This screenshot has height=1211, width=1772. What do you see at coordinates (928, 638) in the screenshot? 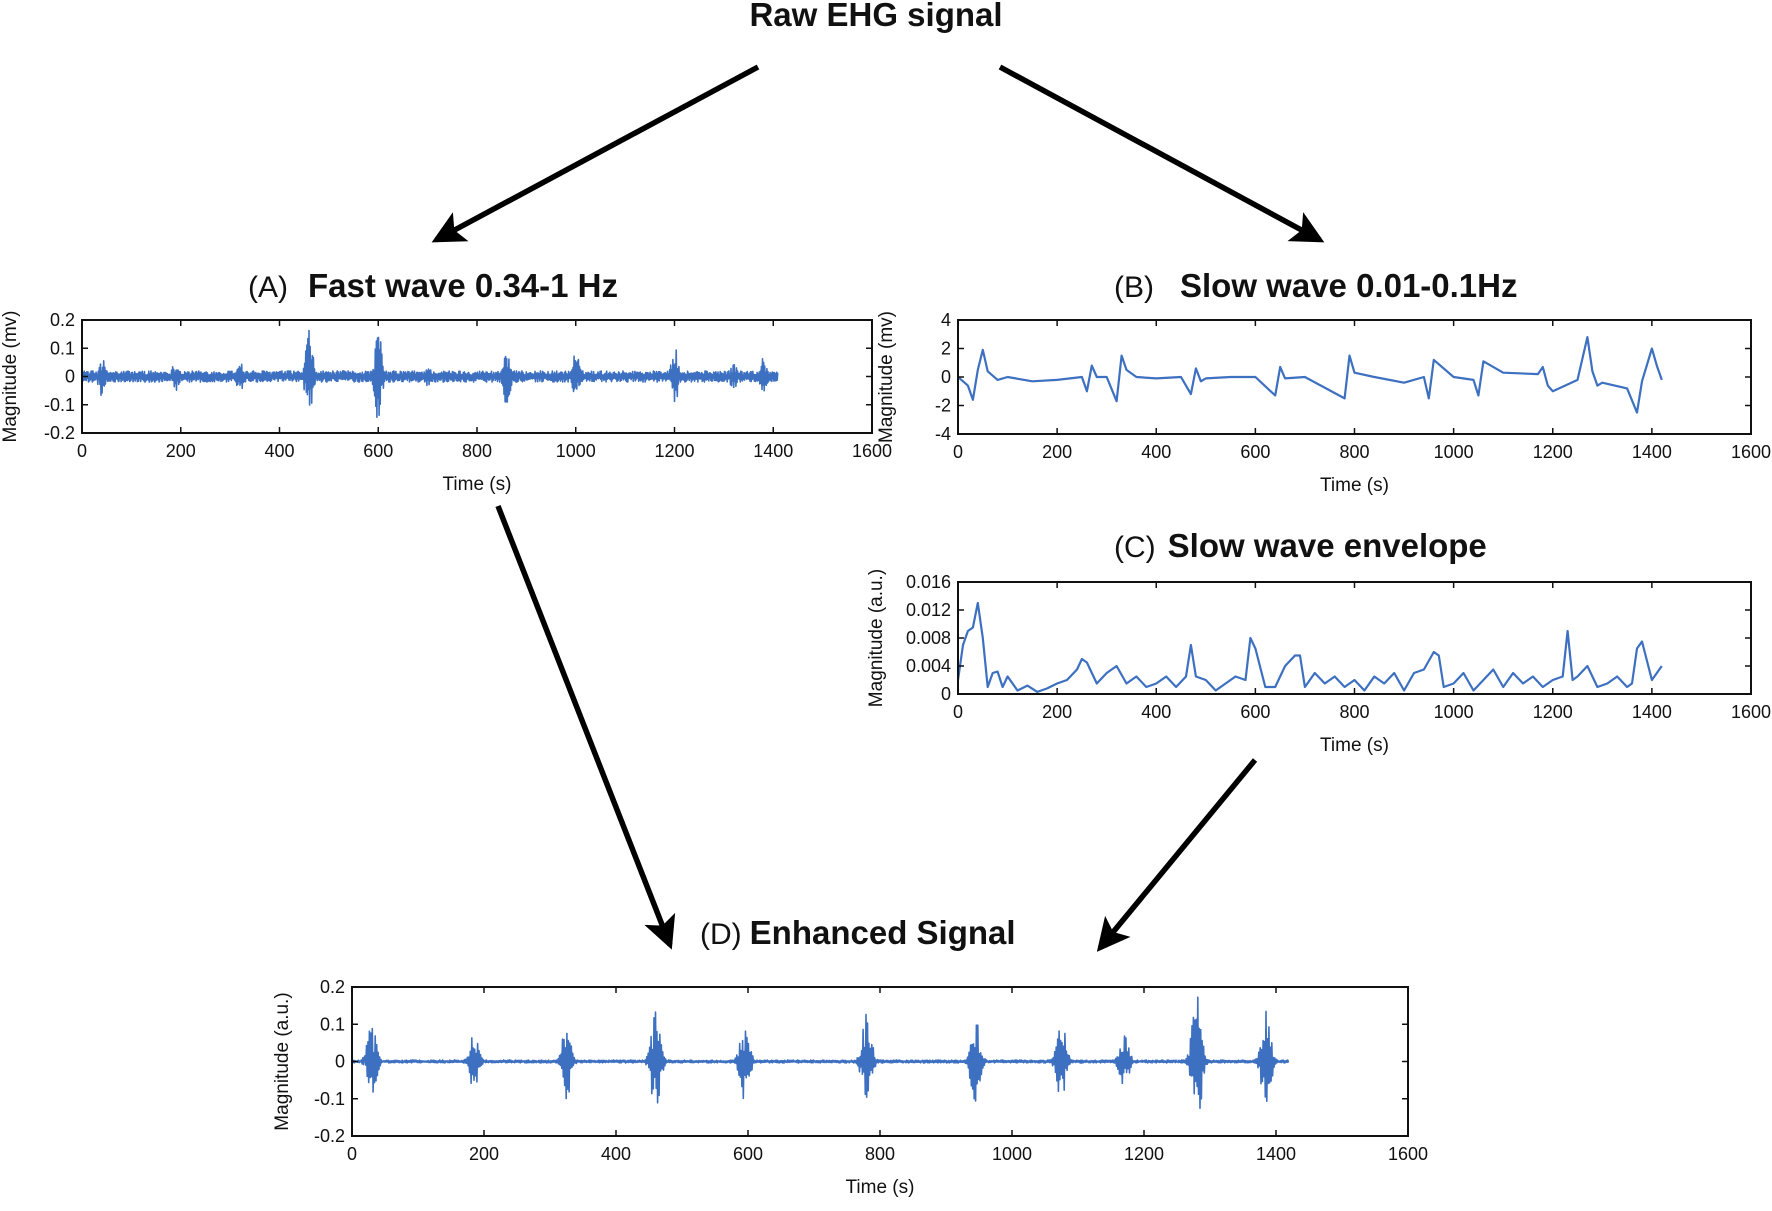
I see `y-tick-label-c: 0.008` at bounding box center [928, 638].